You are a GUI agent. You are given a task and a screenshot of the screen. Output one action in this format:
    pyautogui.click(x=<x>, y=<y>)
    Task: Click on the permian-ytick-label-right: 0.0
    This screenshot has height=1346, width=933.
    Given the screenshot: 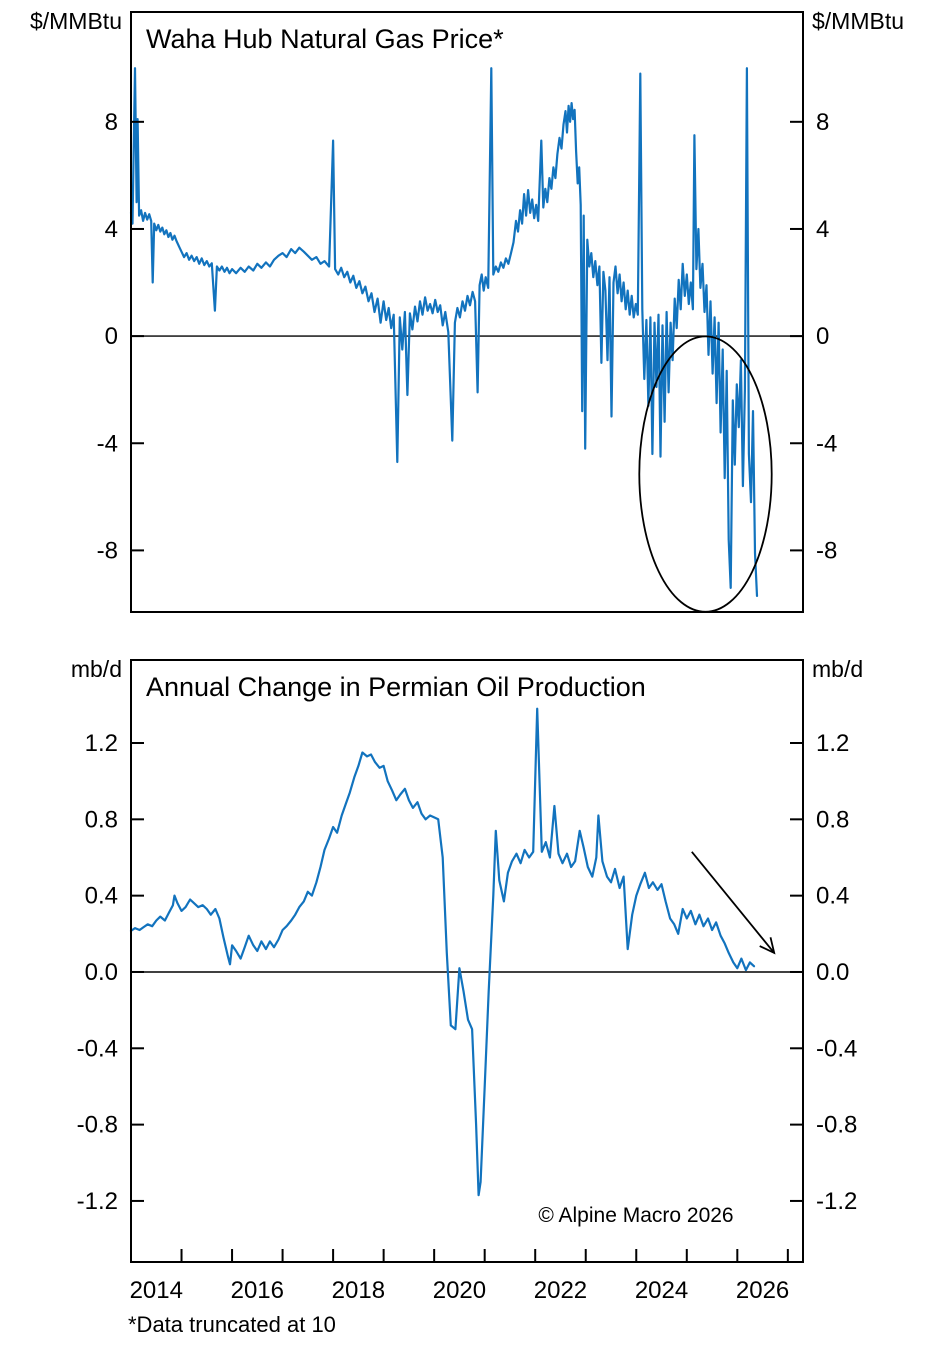 What is the action you would take?
    pyautogui.click(x=832, y=972)
    